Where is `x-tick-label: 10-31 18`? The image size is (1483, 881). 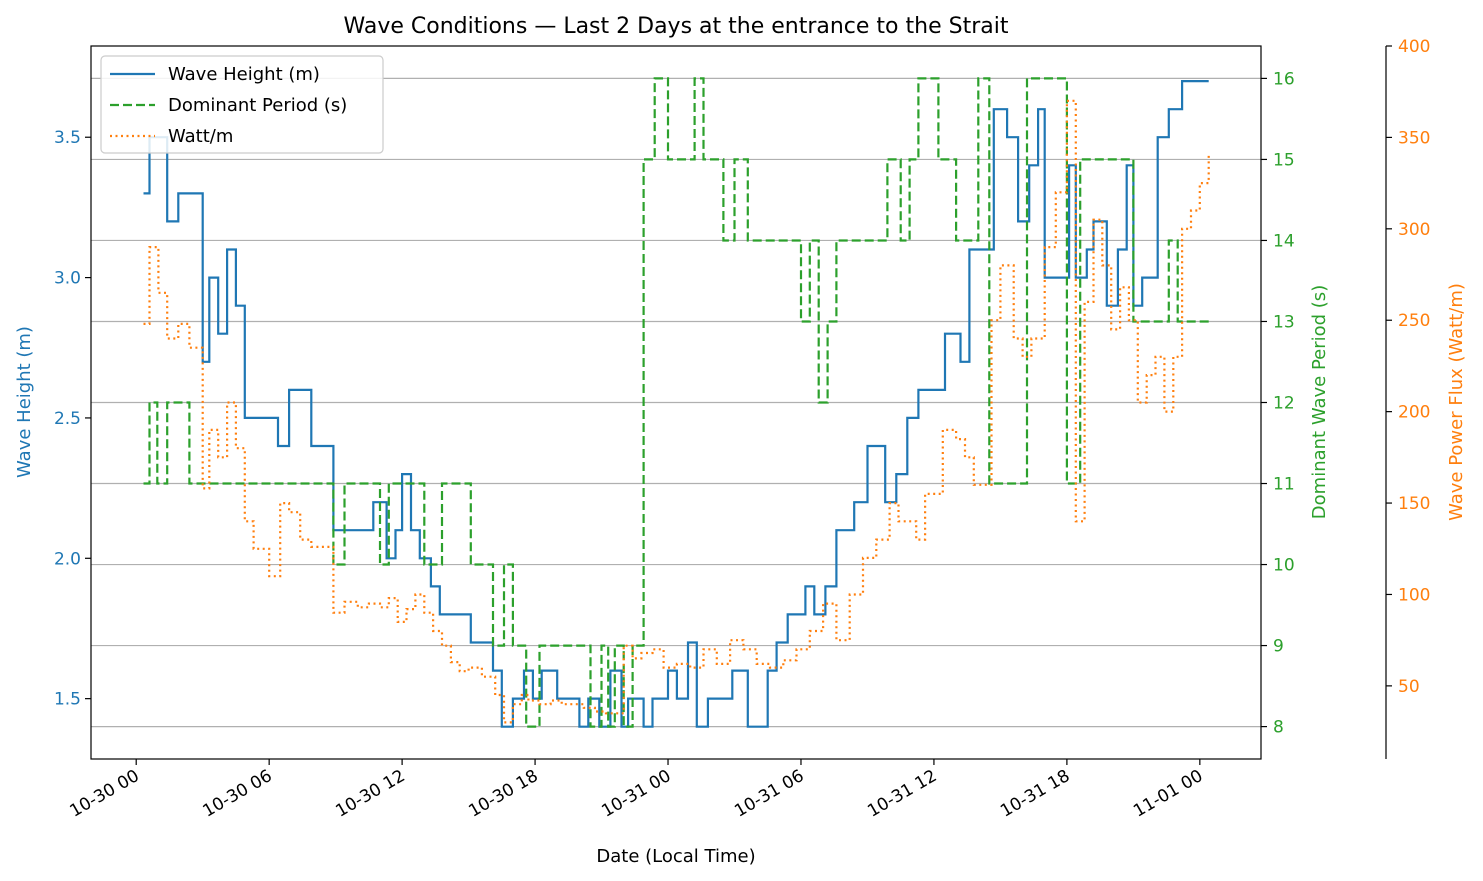 x-tick-label: 10-31 18 is located at coordinates (1035, 794).